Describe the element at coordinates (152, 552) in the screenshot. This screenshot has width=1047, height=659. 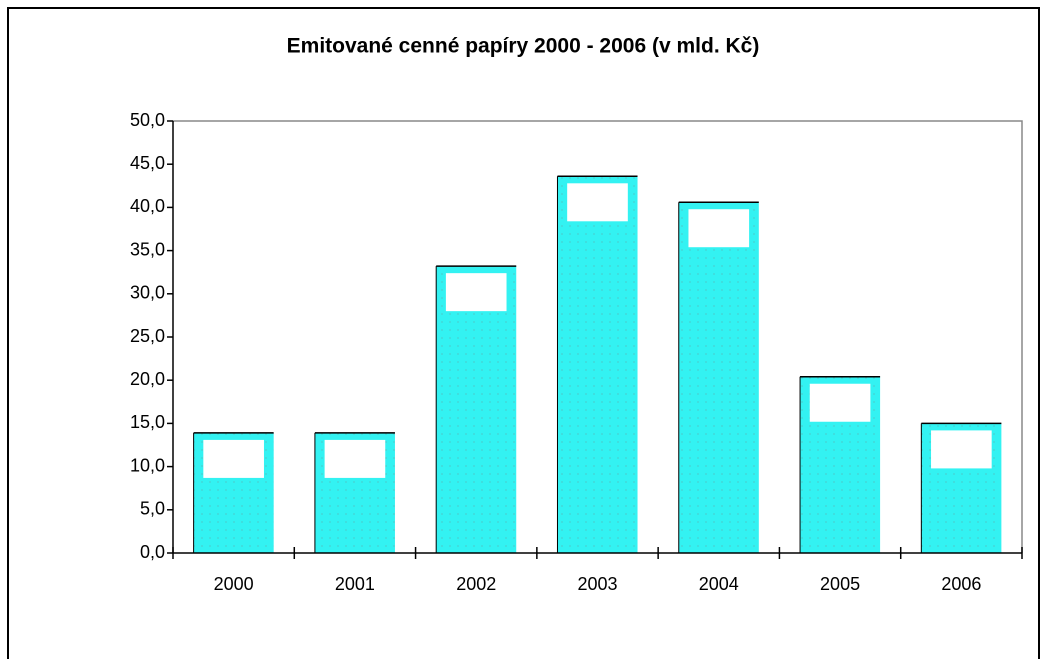
I see `y-tick-label: 0,0` at that location.